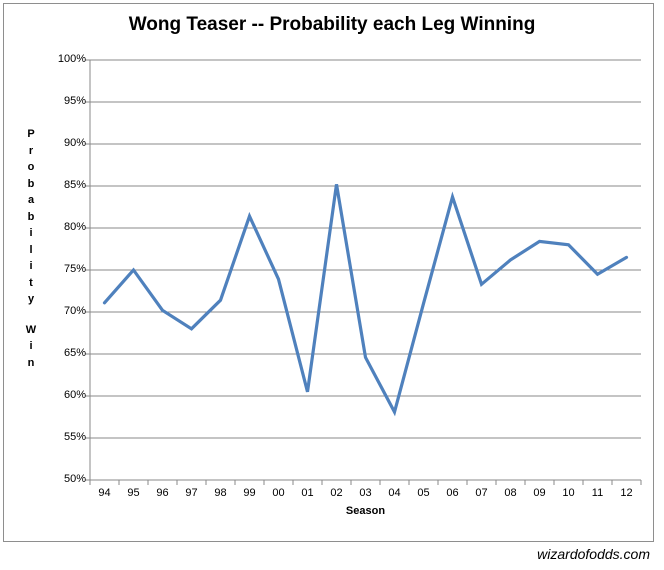  I want to click on x-tick-label: 97, so click(191, 493).